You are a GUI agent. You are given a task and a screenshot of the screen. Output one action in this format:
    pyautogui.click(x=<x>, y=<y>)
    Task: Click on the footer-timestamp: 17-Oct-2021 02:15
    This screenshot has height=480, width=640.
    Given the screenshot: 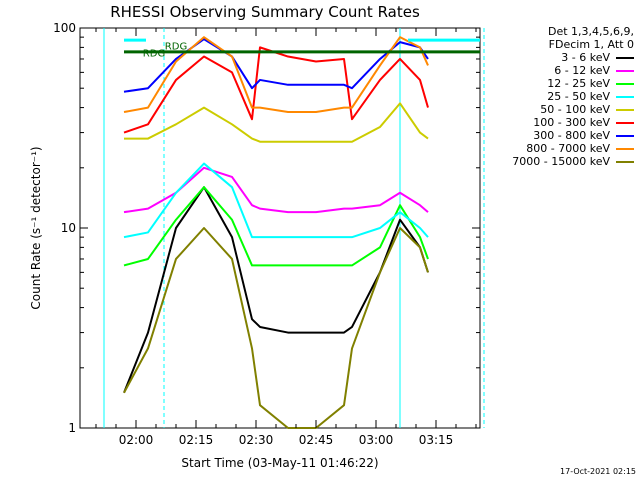 What is the action you would take?
    pyautogui.click(x=598, y=471)
    